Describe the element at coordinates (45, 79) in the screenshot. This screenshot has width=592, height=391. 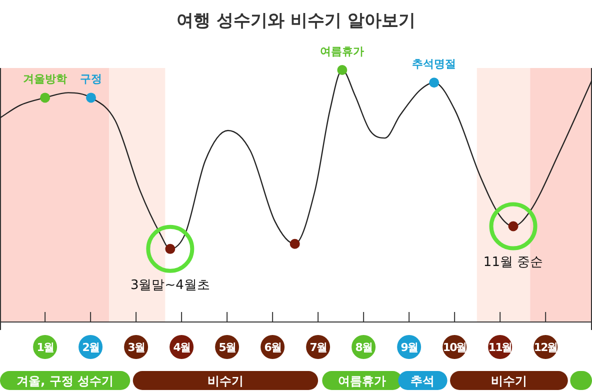
I see `annotation: 겨울방학` at that location.